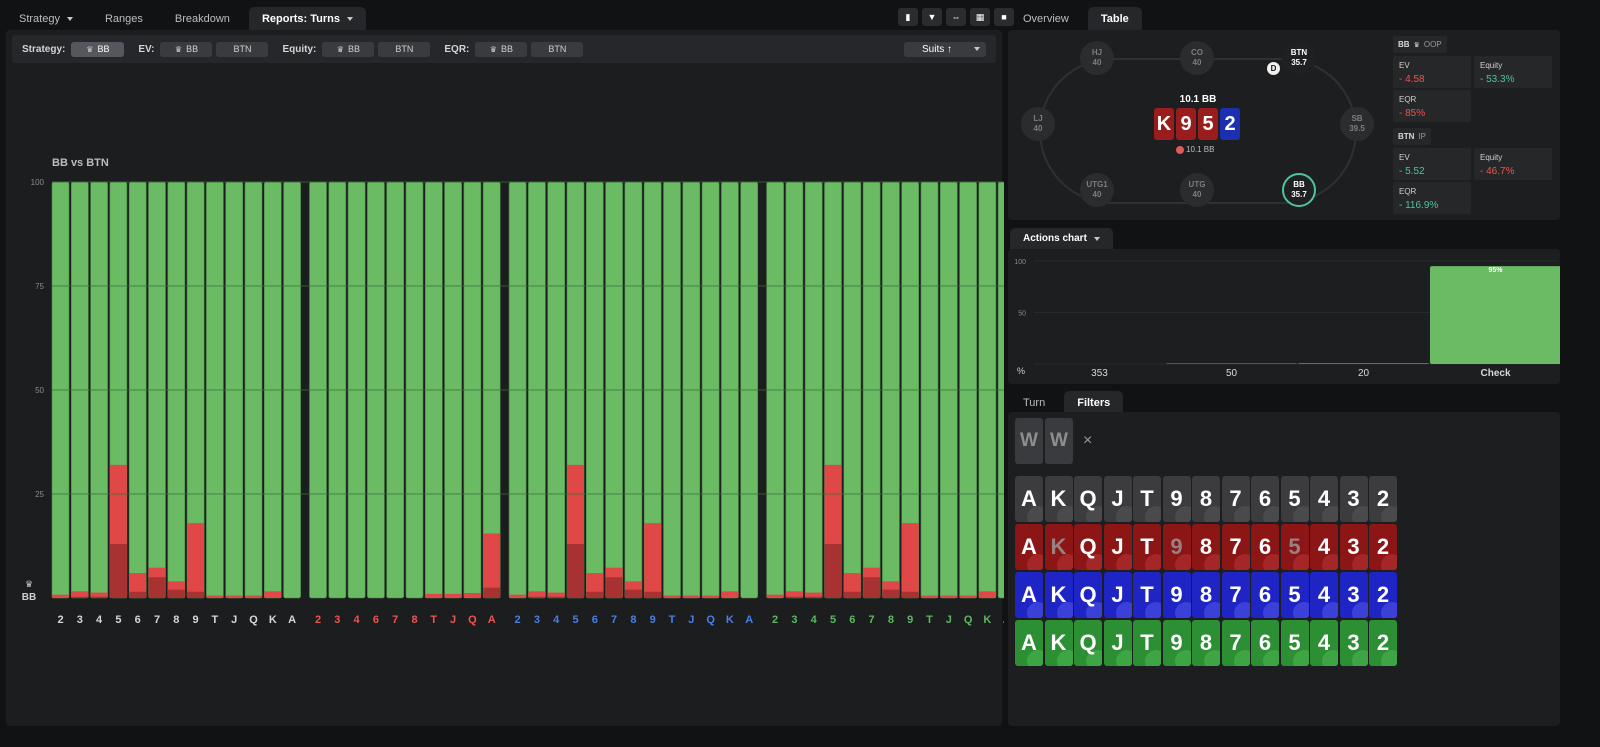 This screenshot has width=1600, height=747. Describe the element at coordinates (1088, 440) in the screenshot. I see `clear-filter-icon: ×` at that location.